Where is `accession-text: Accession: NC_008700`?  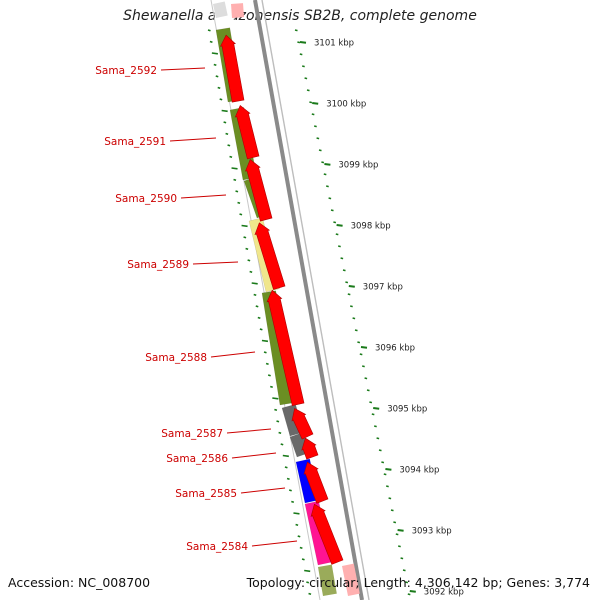
accession-text: Accession: NC_008700 is located at coordinates (79, 582).